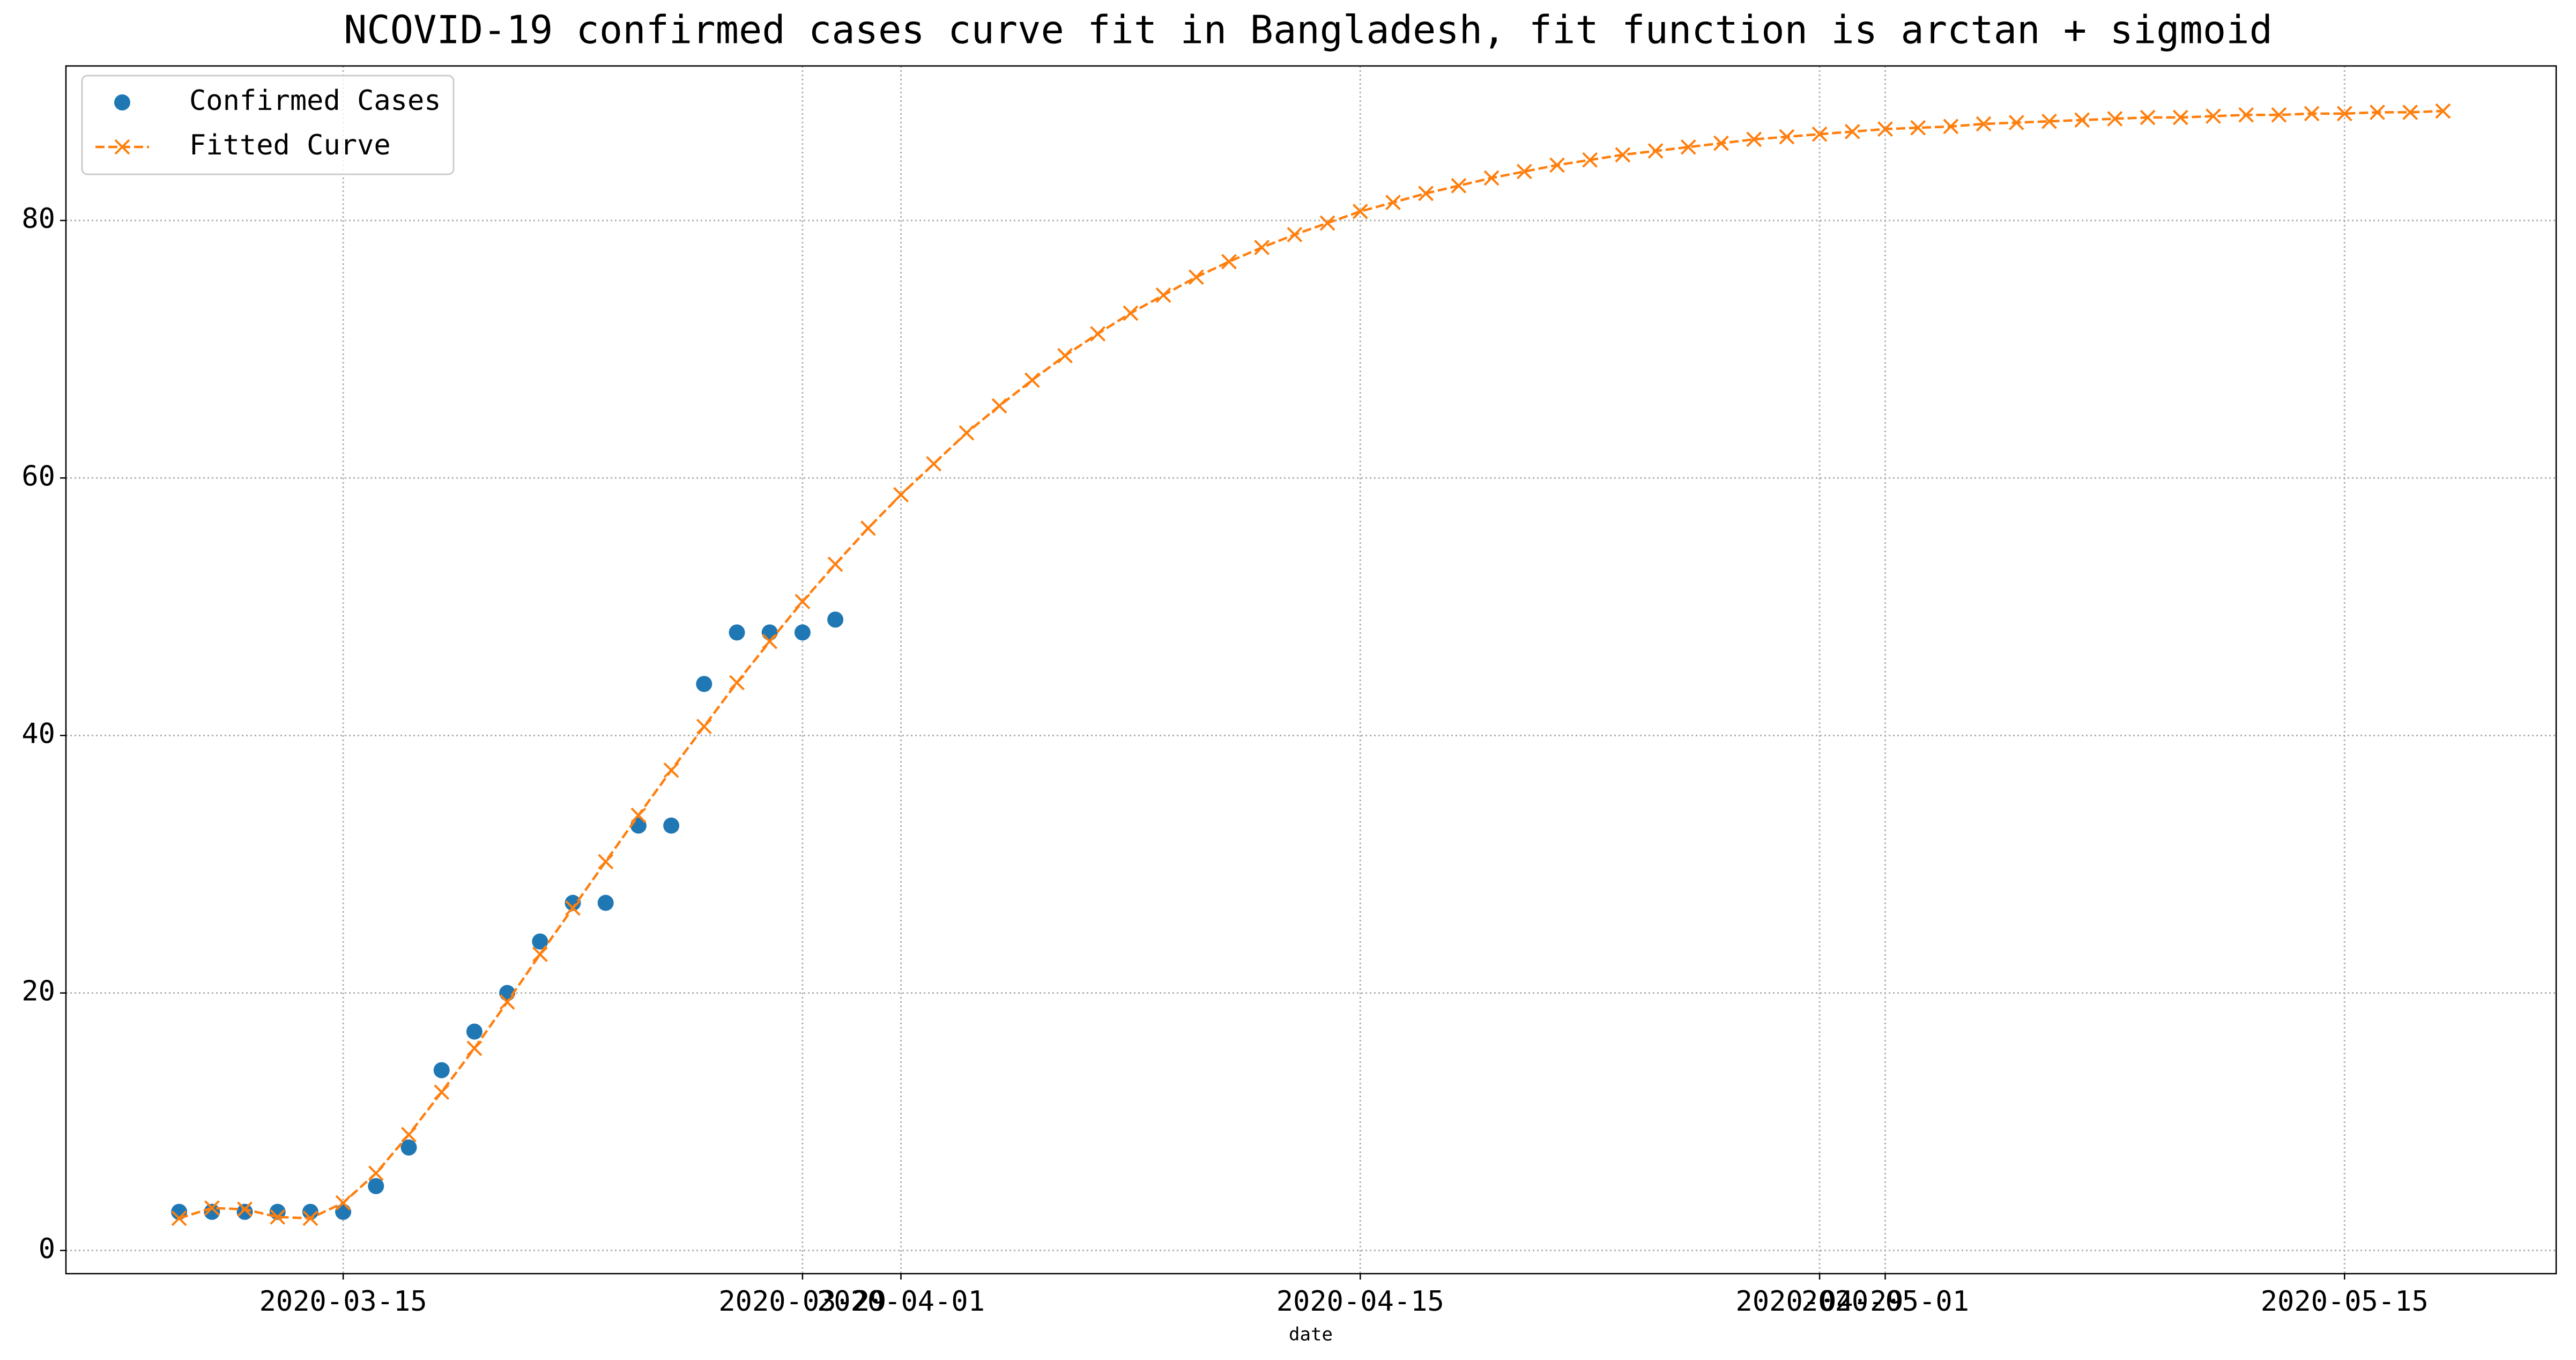  What do you see at coordinates (343, 1301) in the screenshot?
I see `x-tick-label: 2020-03-15` at bounding box center [343, 1301].